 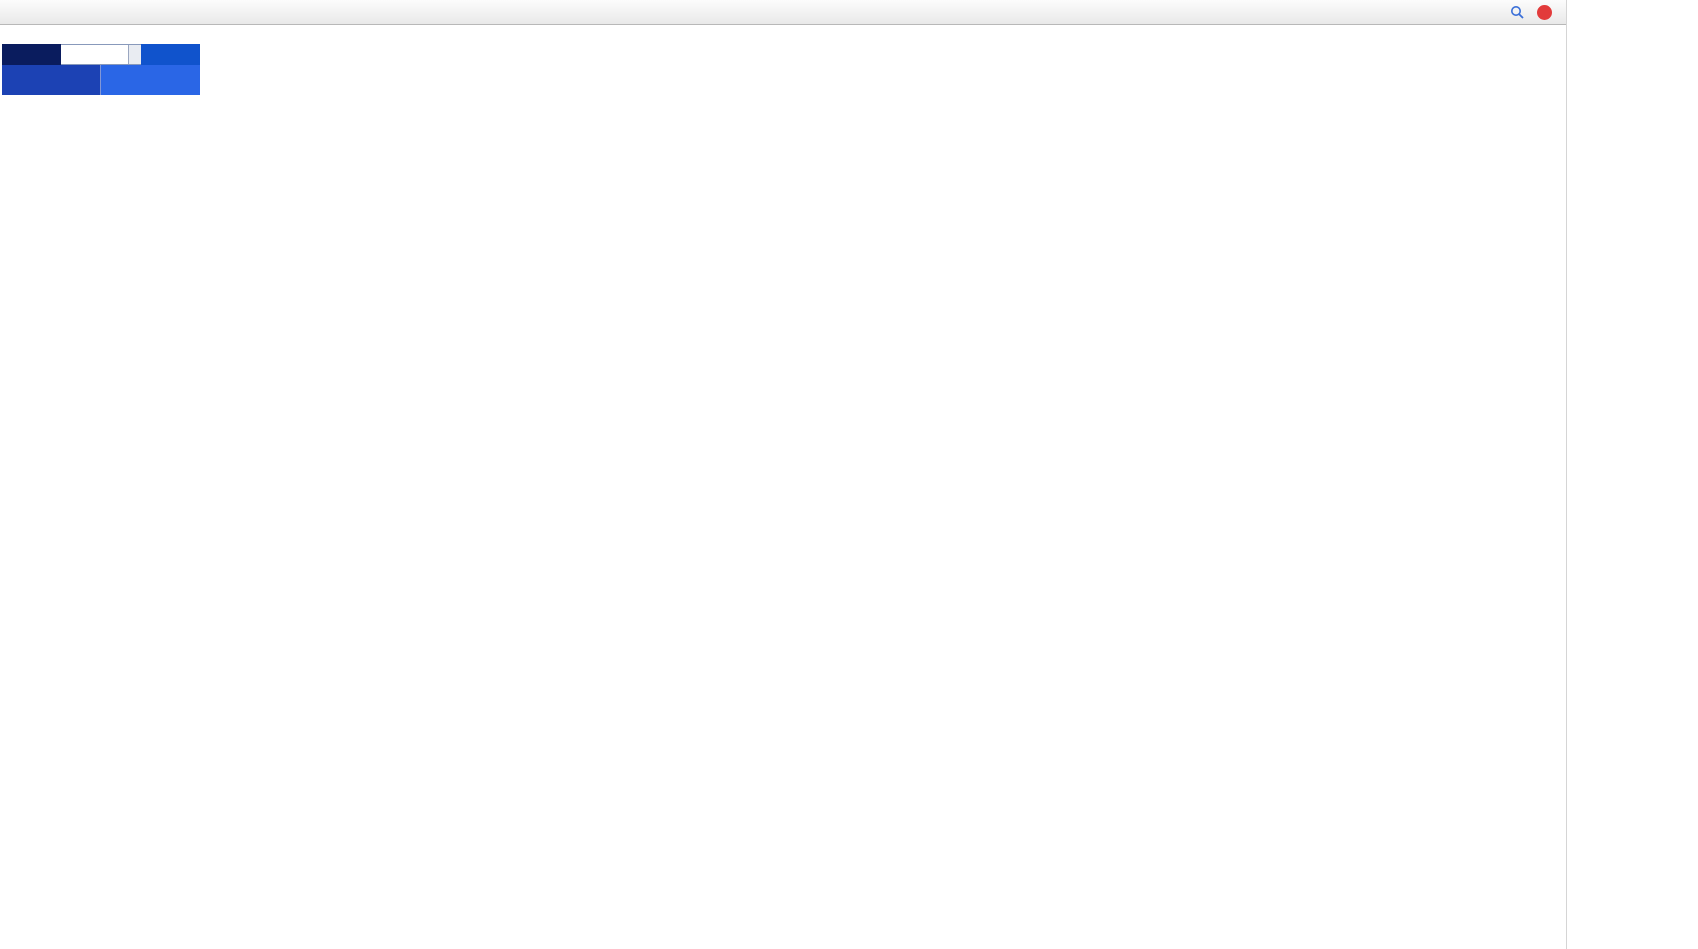 What do you see at coordinates (94, 54) in the screenshot?
I see `volume-value` at bounding box center [94, 54].